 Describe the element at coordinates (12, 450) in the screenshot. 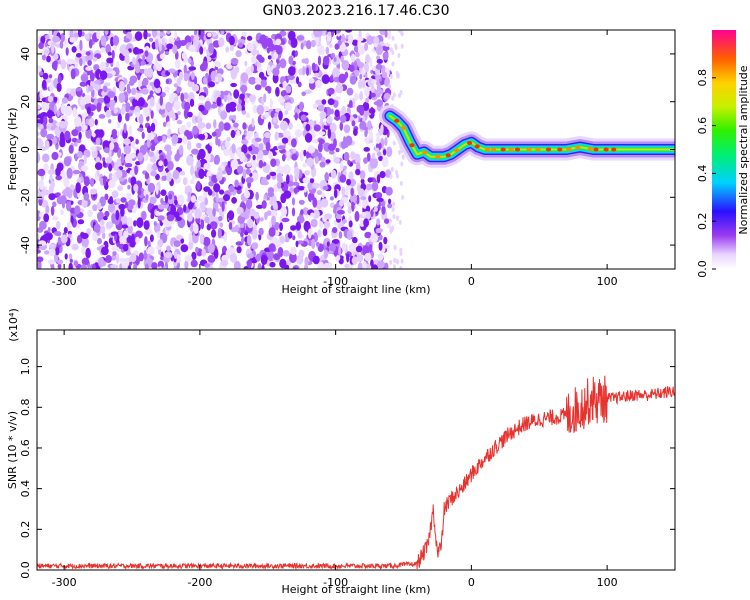

I see `snr-ylabel: SNR (10 * v/v)` at that location.